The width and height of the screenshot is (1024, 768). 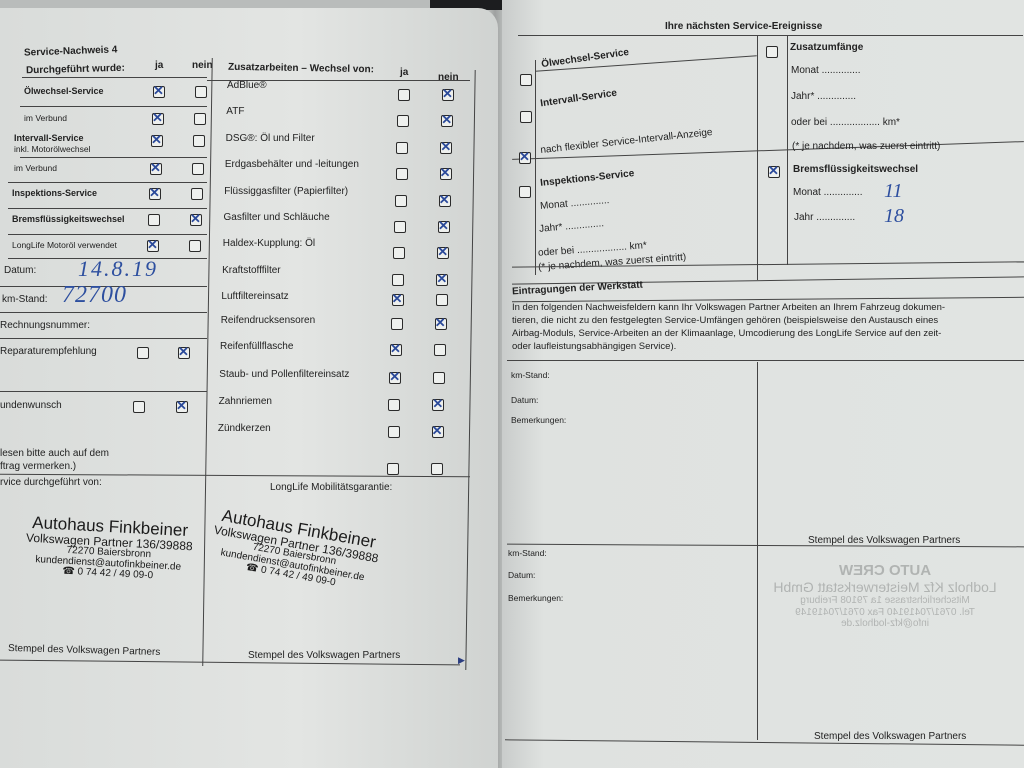 What do you see at coordinates (55, 193) in the screenshot?
I see `performed-label: Inspektions-Service` at bounding box center [55, 193].